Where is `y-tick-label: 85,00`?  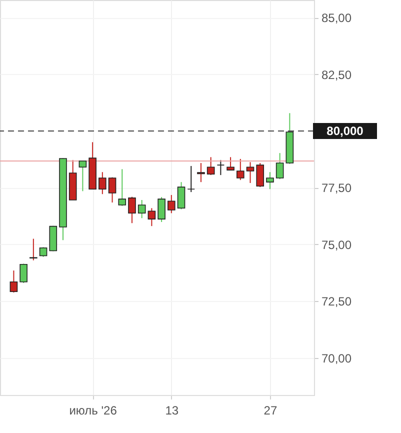 y-tick-label: 85,00 is located at coordinates (337, 18).